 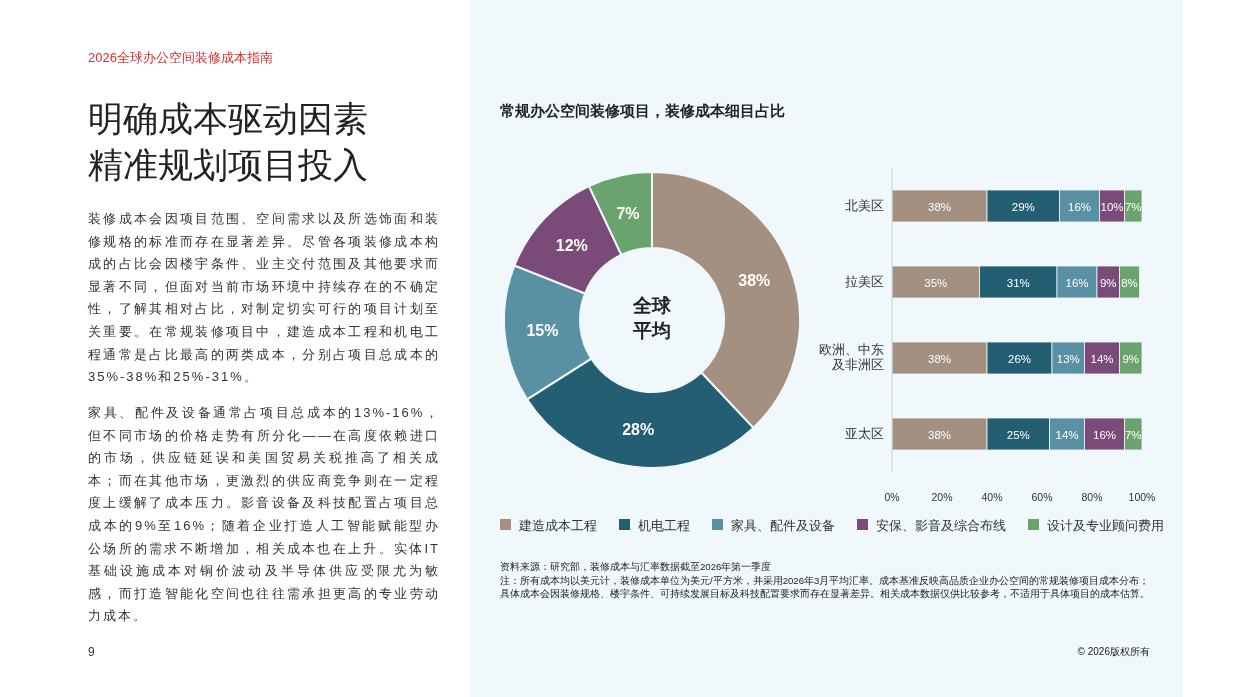 What do you see at coordinates (180, 58) in the screenshot?
I see `text: 2026全球办公空间装修成本指南` at bounding box center [180, 58].